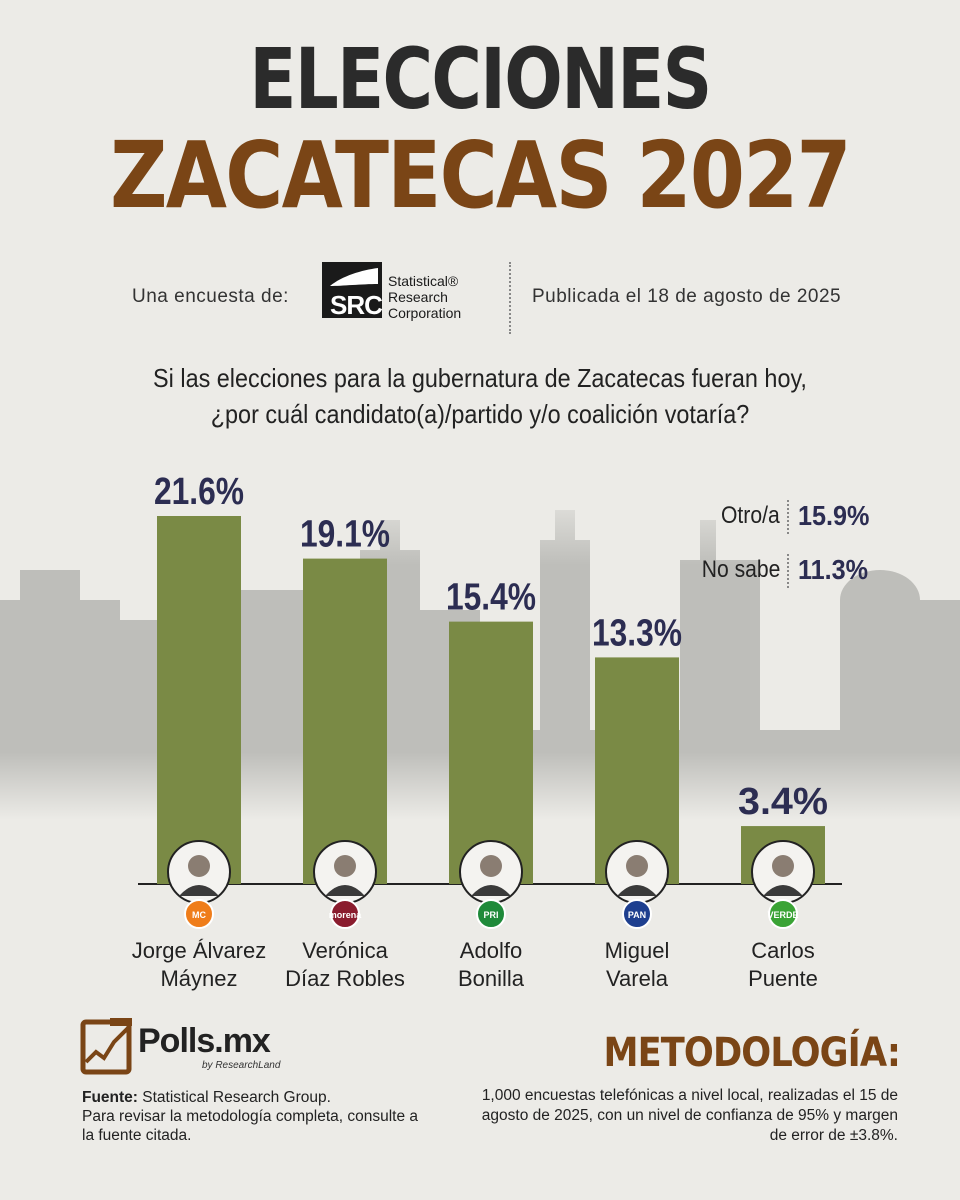 The height and width of the screenshot is (1200, 960). What do you see at coordinates (785, 570) in the screenshot?
I see `other-response-no-sabe: No sabe 11.3%` at bounding box center [785, 570].